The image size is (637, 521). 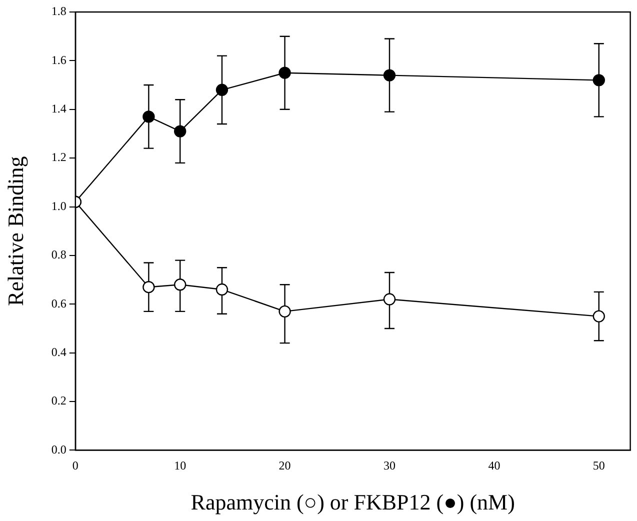 What do you see at coordinates (75, 465) in the screenshot?
I see `x-tick-label: 0` at bounding box center [75, 465].